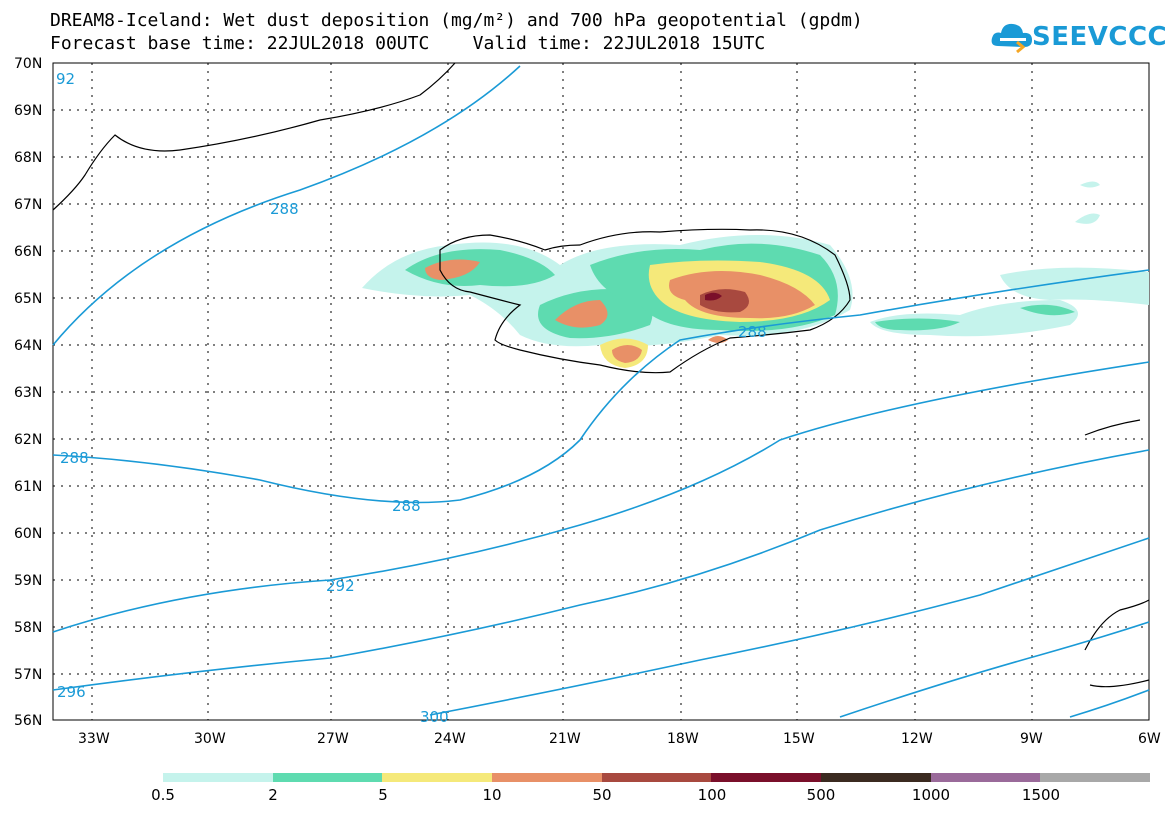 This screenshot has height=815, width=1175. Describe the element at coordinates (565, 739) in the screenshot. I see `lon-label: 21W` at that location.